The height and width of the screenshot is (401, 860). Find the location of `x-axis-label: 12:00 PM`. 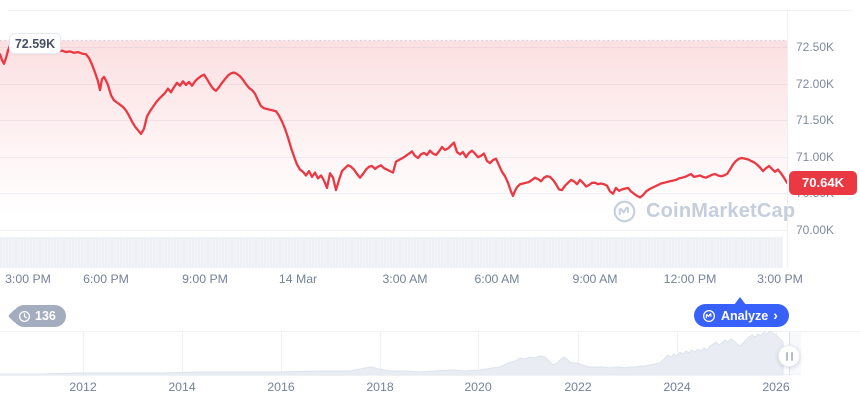

x-axis-label: 12:00 PM is located at coordinates (690, 279).